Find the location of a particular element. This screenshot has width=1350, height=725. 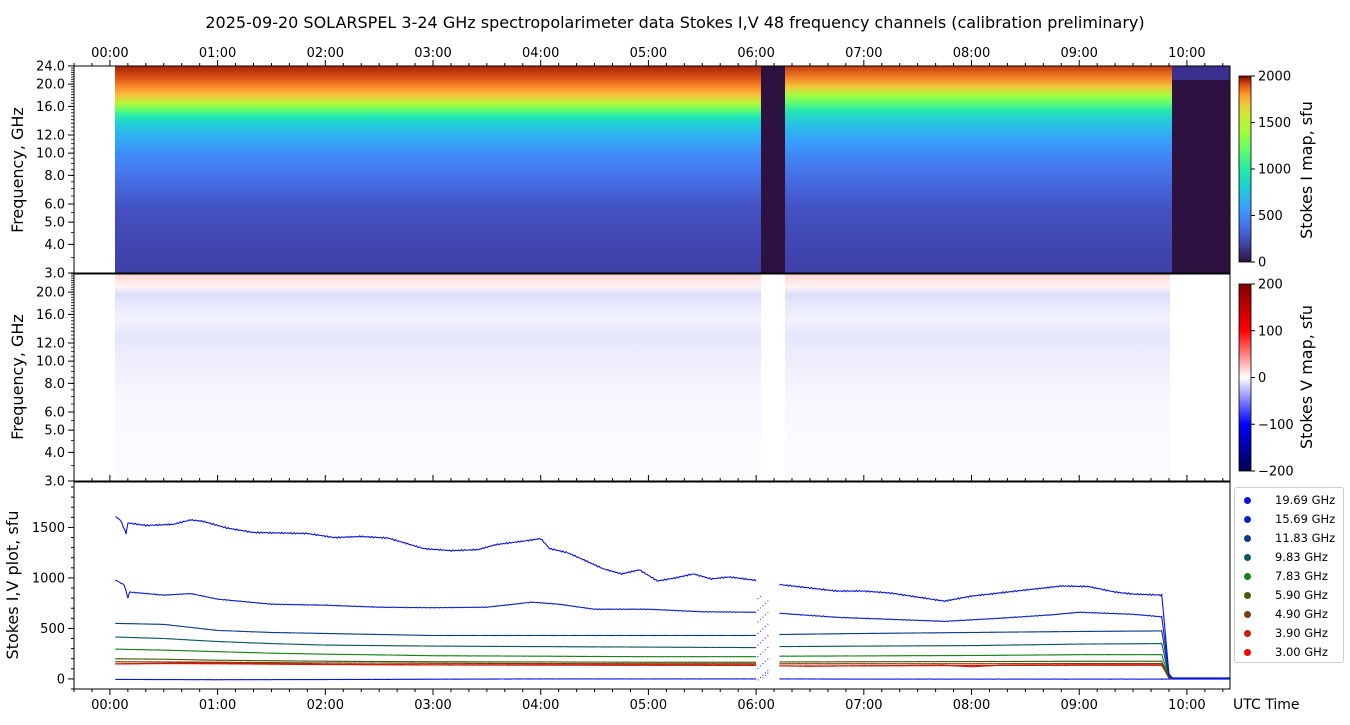

x-tick-label-top: 00:00 is located at coordinates (109, 53).